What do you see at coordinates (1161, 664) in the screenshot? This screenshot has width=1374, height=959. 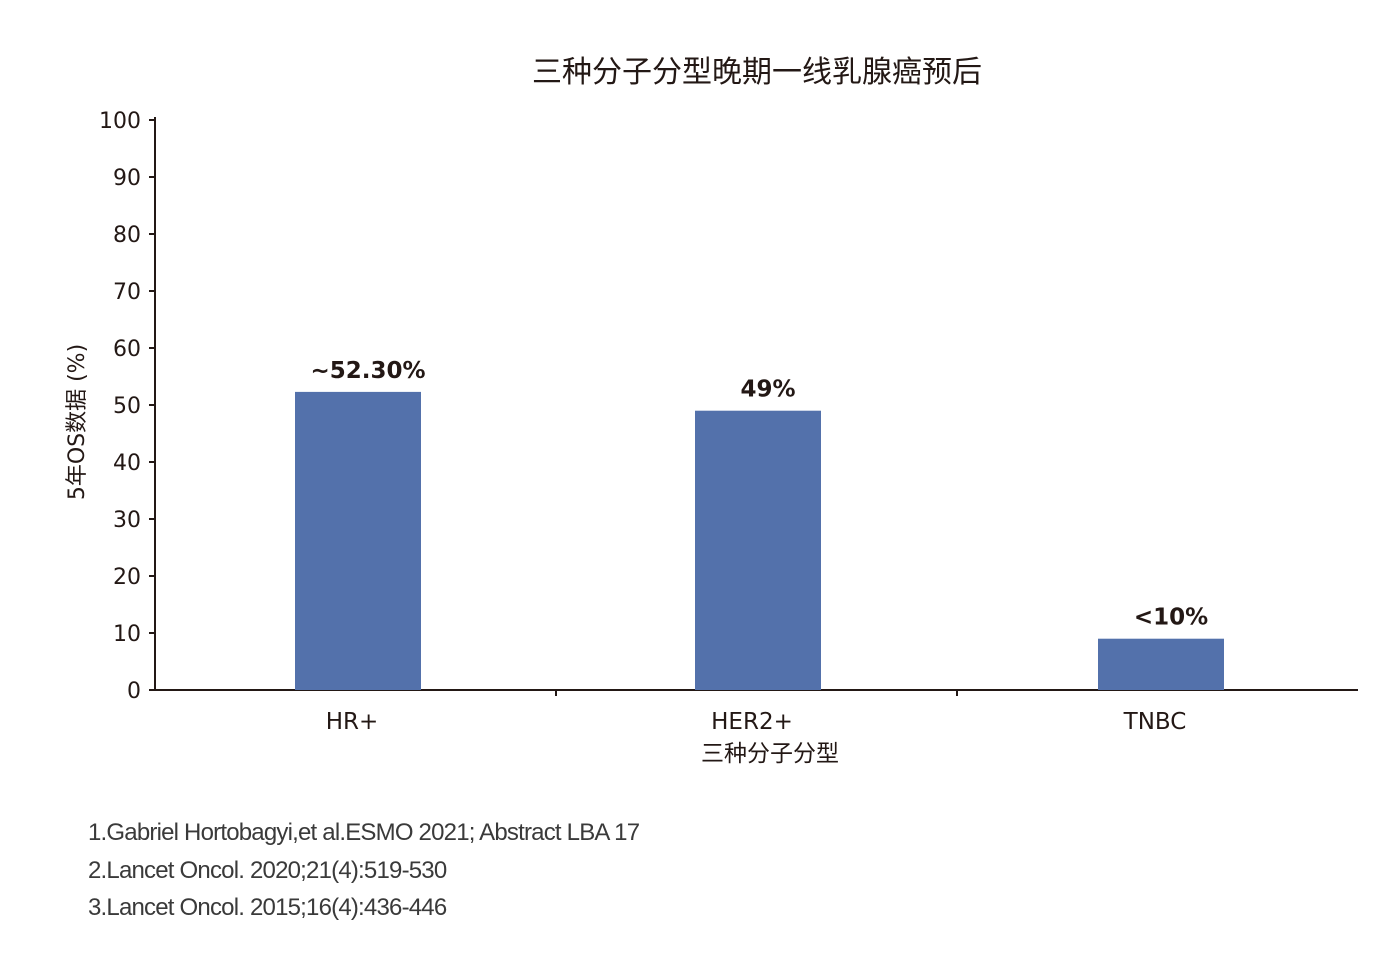 I see `bar-tnbc` at bounding box center [1161, 664].